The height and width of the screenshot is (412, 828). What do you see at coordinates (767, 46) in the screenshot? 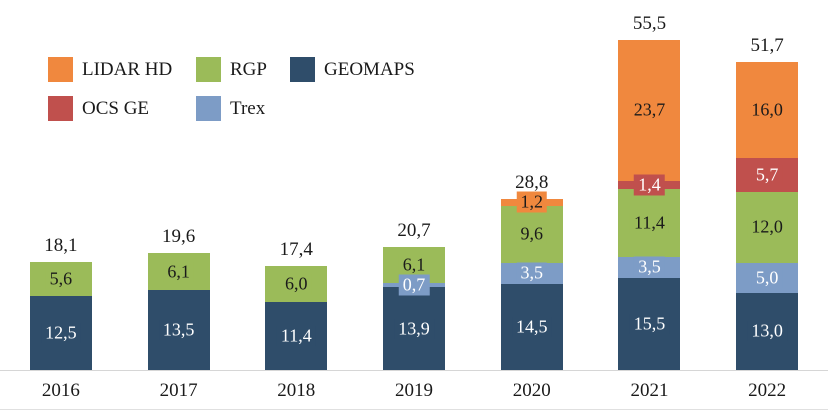
I see `bar-total-label-2022: 51,7` at bounding box center [767, 46].